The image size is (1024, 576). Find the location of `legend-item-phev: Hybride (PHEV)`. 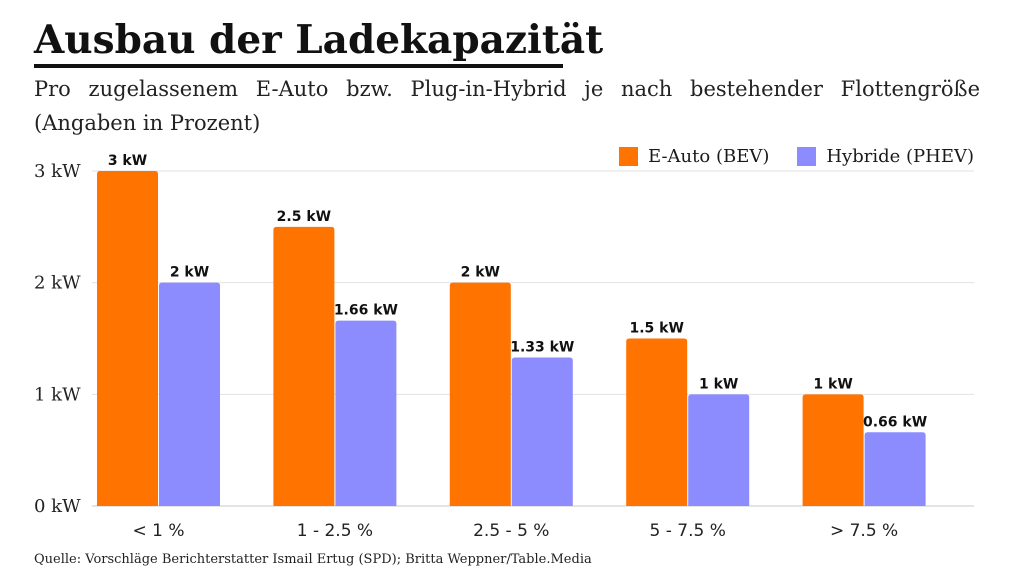

legend-item-phev: Hybride (PHEV) is located at coordinates (885, 156).